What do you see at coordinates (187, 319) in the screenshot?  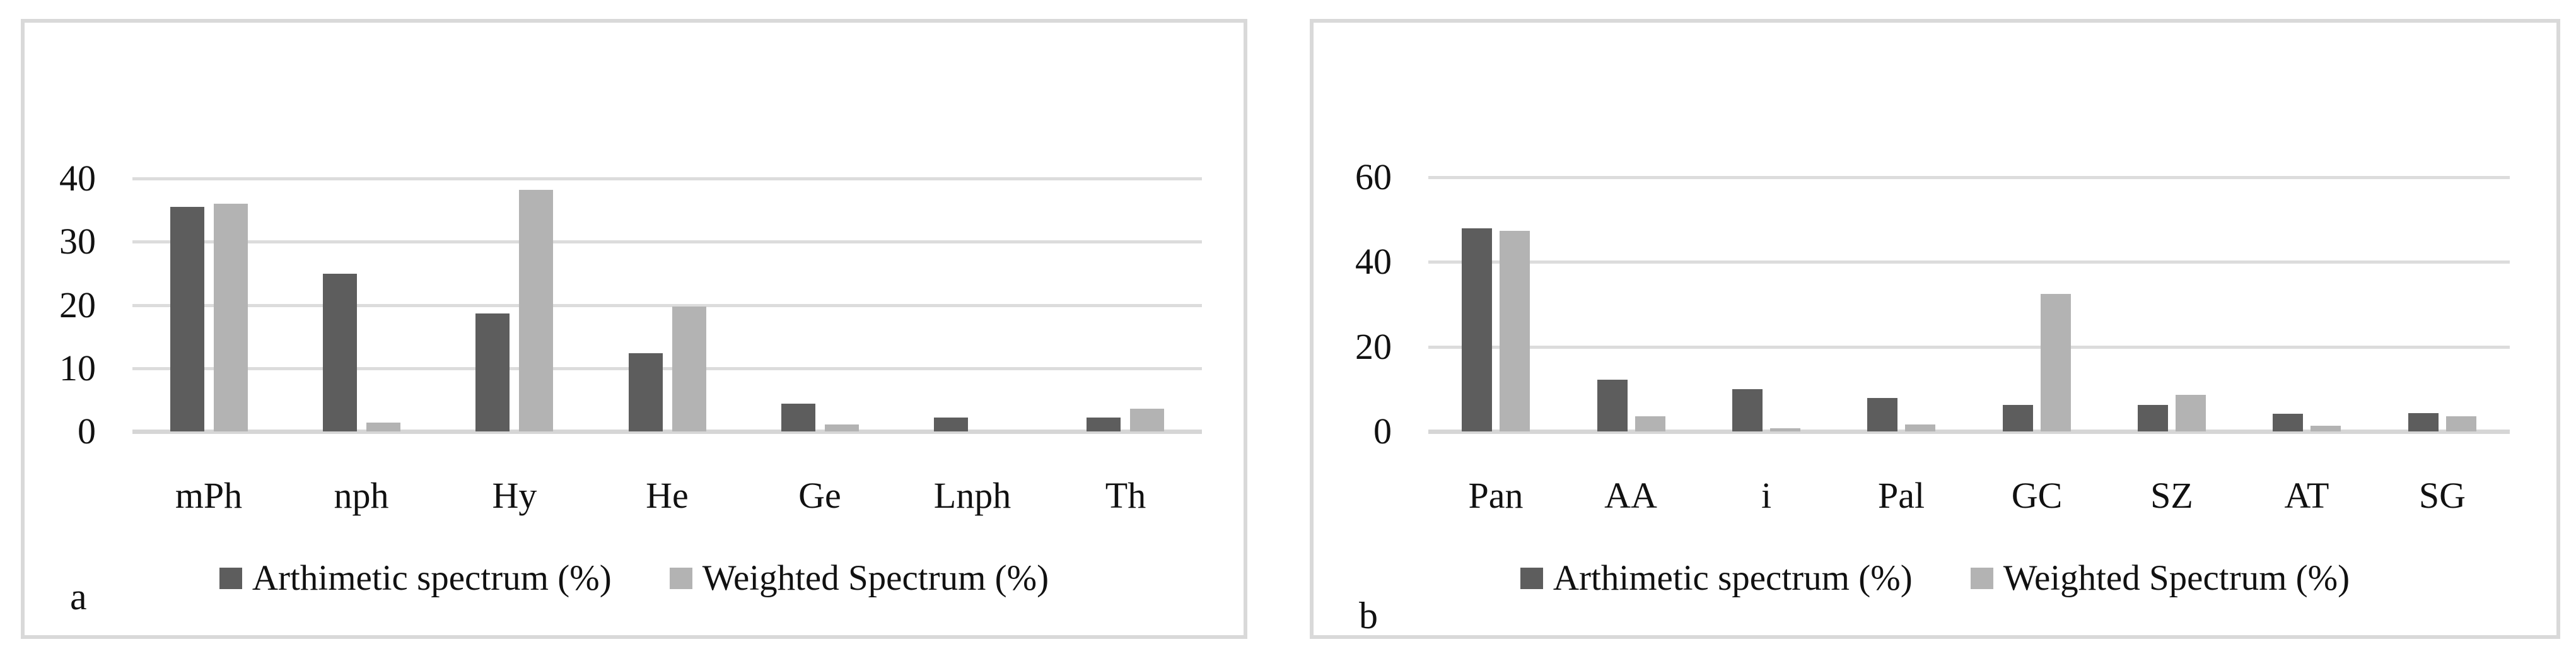 I see `bar-a-mPh-arithmetic` at bounding box center [187, 319].